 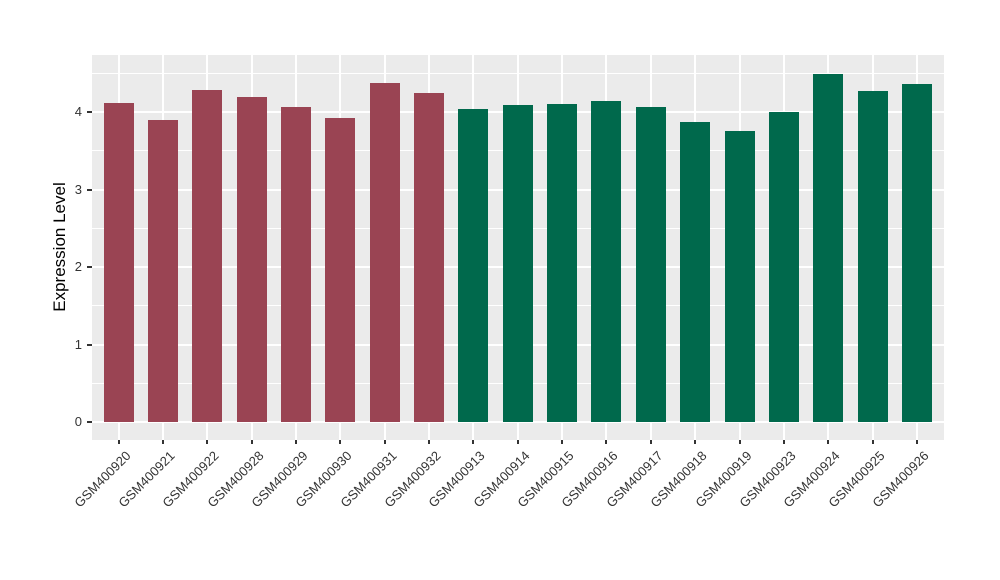 I want to click on y-tick-label: 0, so click(x=78, y=421).